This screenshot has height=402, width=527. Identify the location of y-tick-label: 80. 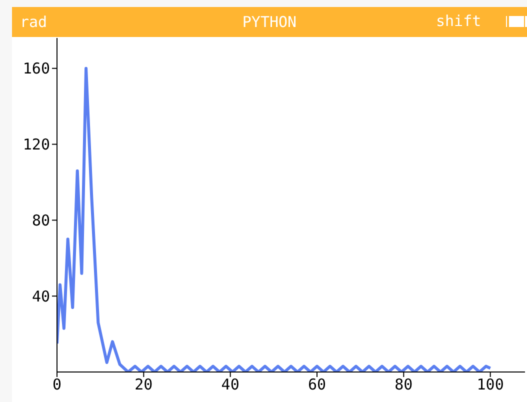
(41, 221).